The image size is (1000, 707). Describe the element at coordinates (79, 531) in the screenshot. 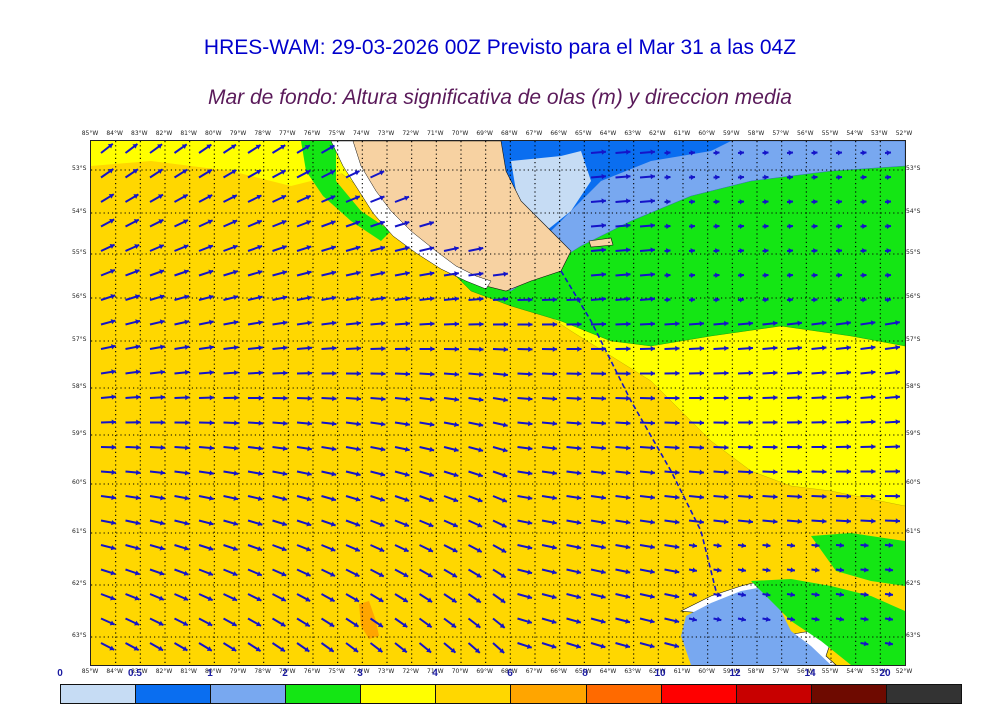

I see `latitude-label: 61°S` at that location.